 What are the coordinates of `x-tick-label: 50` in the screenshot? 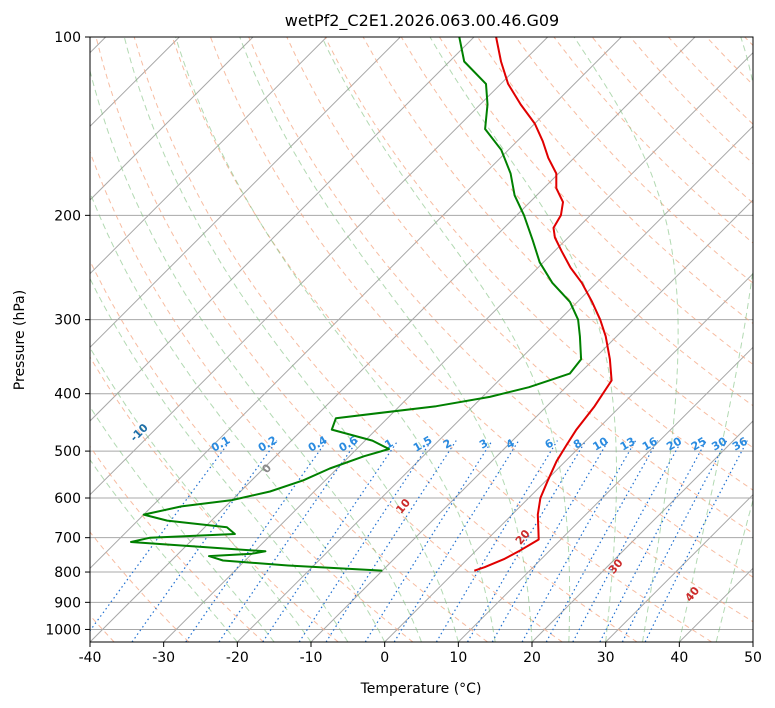 It's located at (753, 658).